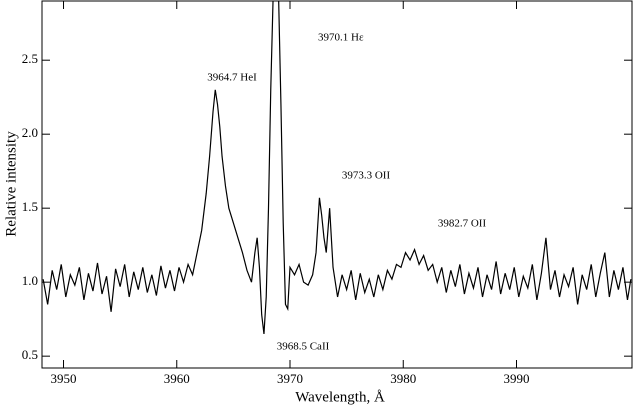 The width and height of the screenshot is (634, 410). I want to click on y-tick-label: 1.0, so click(30, 280).